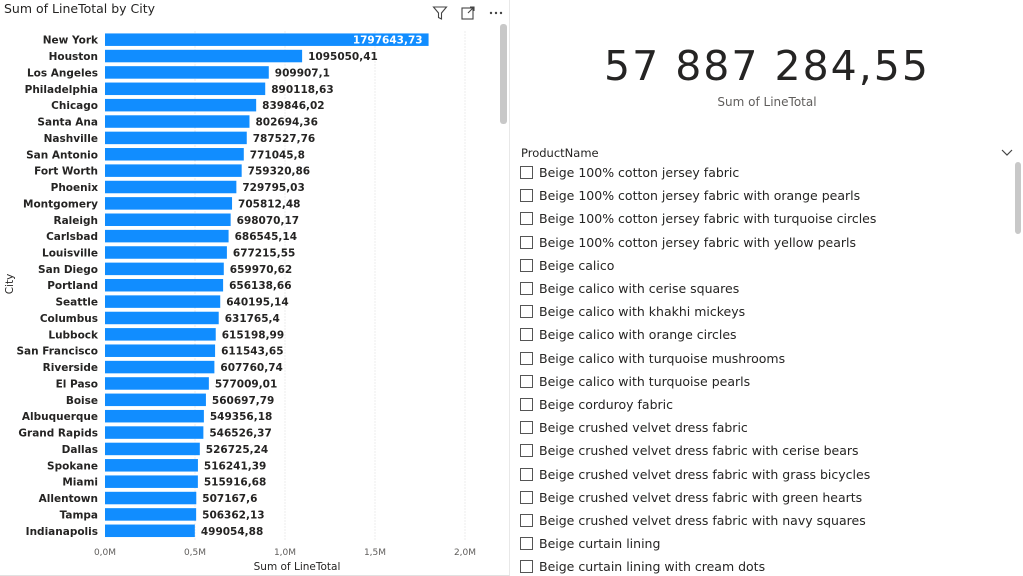 This screenshot has width=1023, height=576. Describe the element at coordinates (243, 401) in the screenshot. I see `data-label: 560697,79` at that location.